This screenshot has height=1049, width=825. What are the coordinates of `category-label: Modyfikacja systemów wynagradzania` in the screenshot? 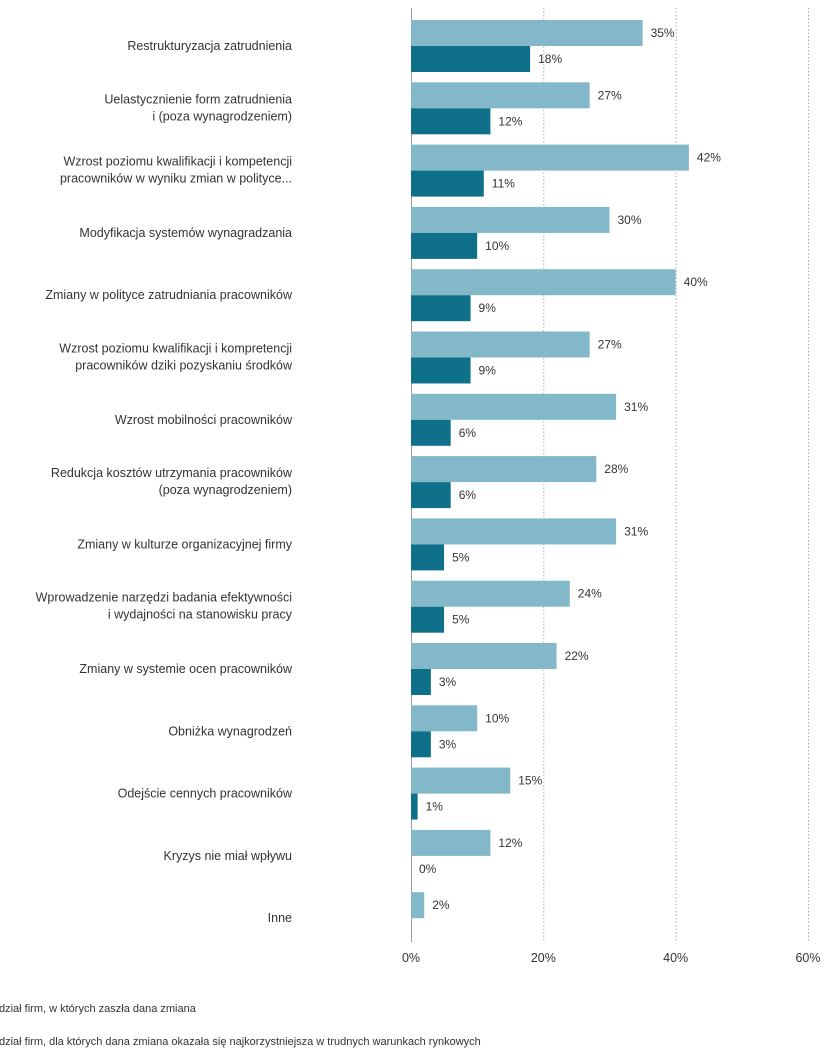 It's located at (185, 233).